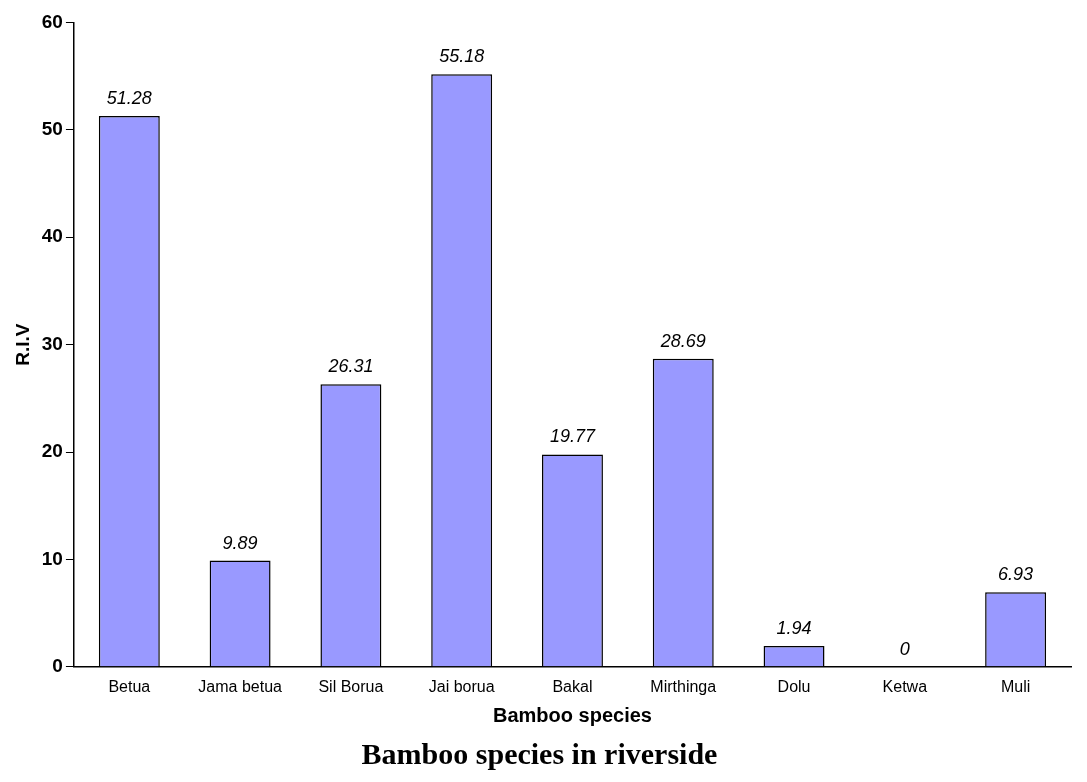  What do you see at coordinates (462, 56) in the screenshot?
I see `data-label: 55.18` at bounding box center [462, 56].